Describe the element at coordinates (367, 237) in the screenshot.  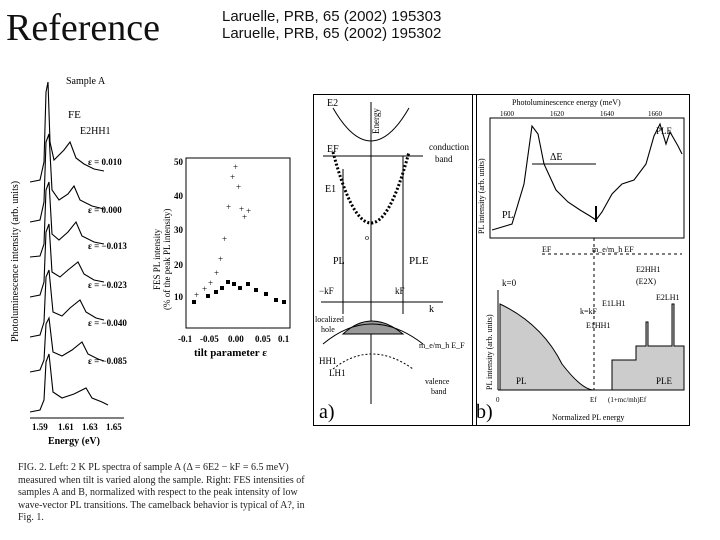
I see `zero-point-label: o` at that location.